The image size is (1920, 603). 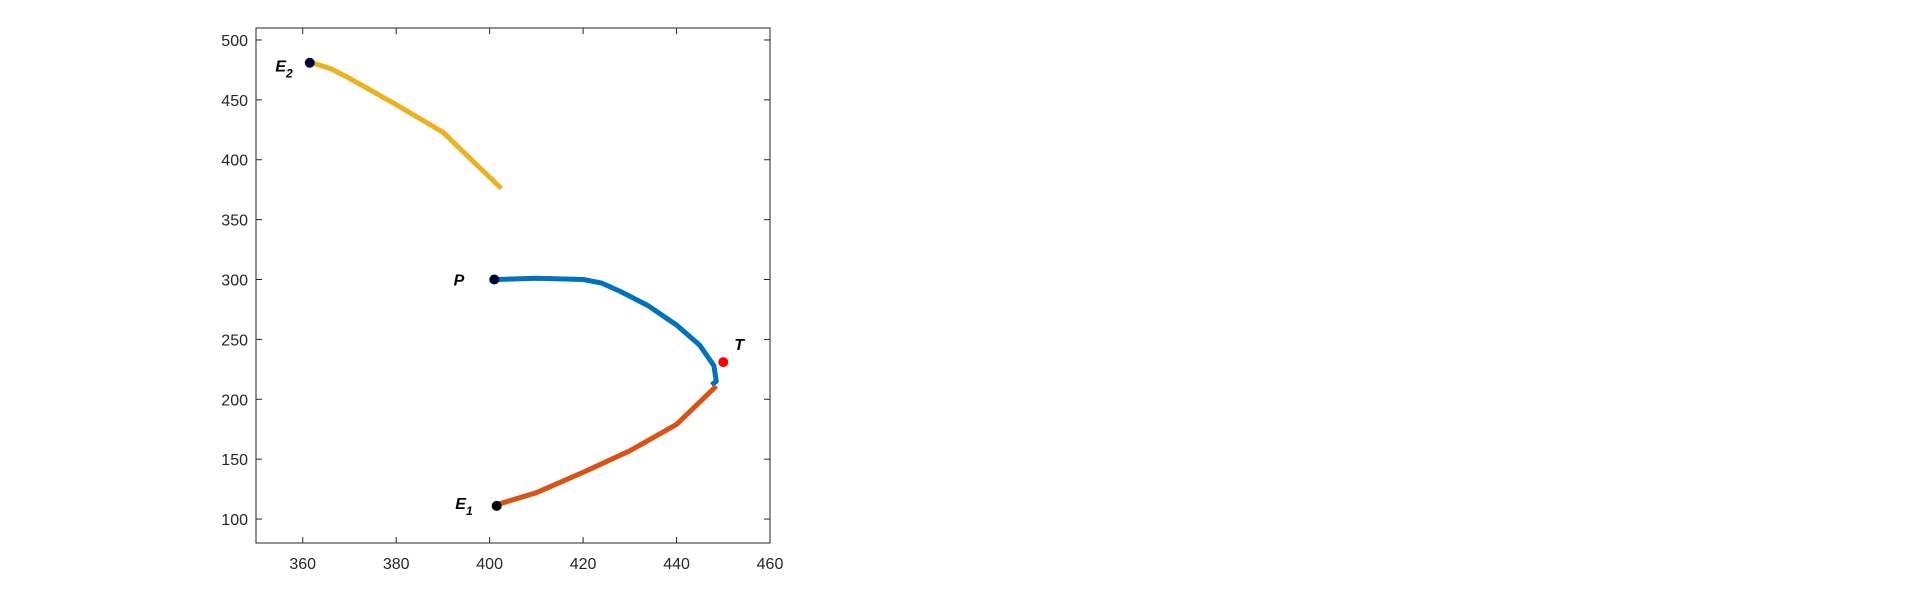 What do you see at coordinates (234, 520) in the screenshot?
I see `y-tick-label: 100` at bounding box center [234, 520].